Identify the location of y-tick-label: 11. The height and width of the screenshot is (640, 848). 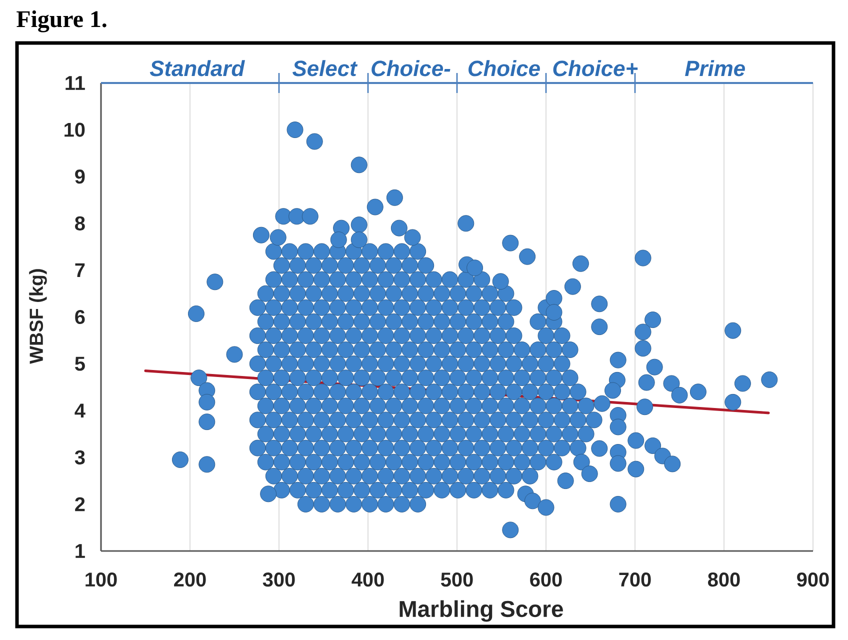
(75, 83).